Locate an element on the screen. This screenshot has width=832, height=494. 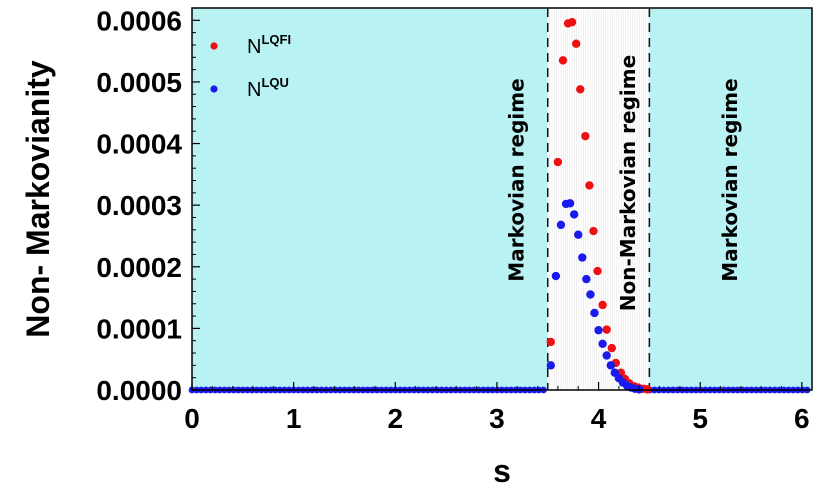
x-tick-label: 4 is located at coordinates (599, 418).